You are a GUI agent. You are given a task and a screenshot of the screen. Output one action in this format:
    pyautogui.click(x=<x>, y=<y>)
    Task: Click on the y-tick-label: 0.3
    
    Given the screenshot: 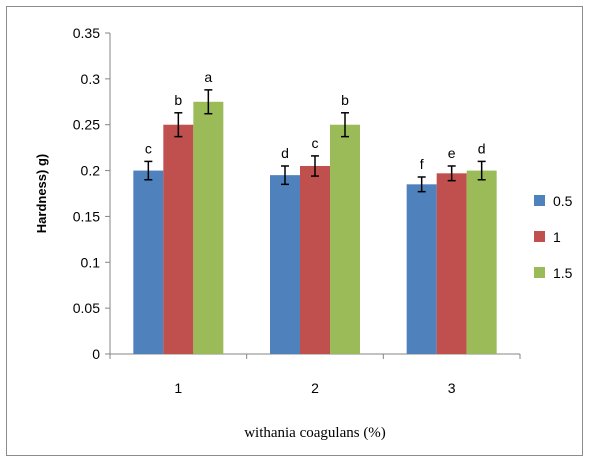 What is the action you would take?
    pyautogui.click(x=91, y=79)
    